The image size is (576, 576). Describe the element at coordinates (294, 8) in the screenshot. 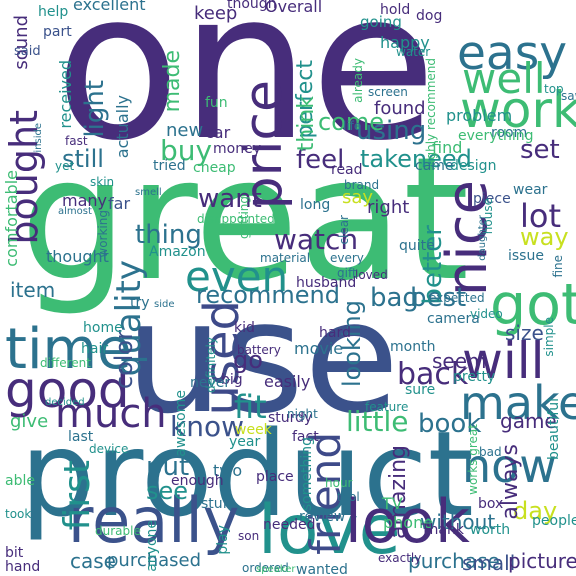

I see `word-overall: Overall` at that location.